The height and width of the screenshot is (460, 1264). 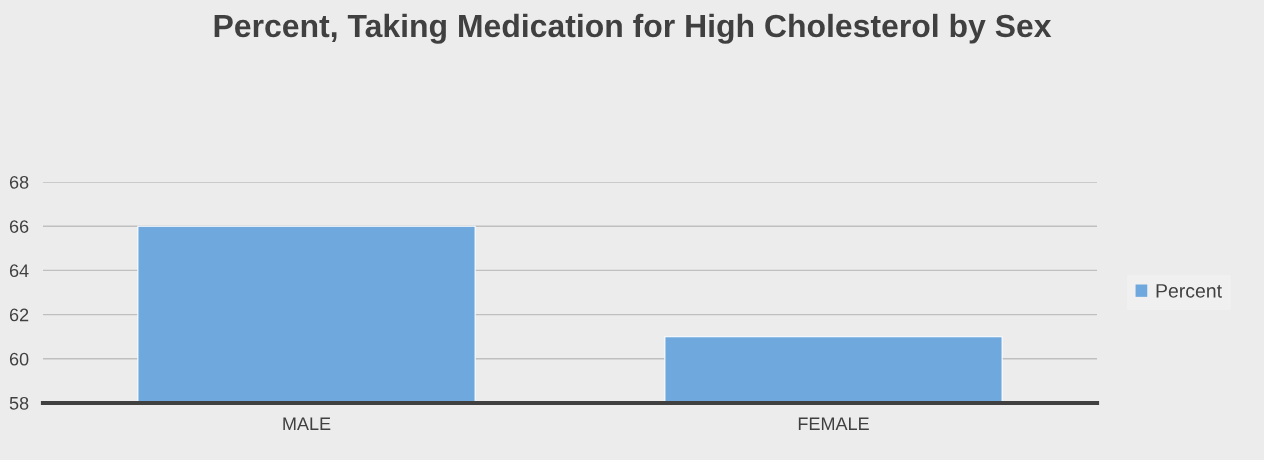 What do you see at coordinates (19, 359) in the screenshot?
I see `y-tick-label: 60` at bounding box center [19, 359].